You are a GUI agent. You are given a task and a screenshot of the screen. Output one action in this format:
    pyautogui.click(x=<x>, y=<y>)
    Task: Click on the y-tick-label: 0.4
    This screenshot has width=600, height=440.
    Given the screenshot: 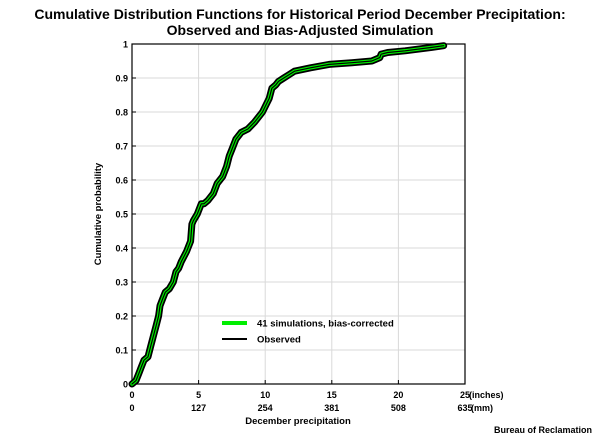 What is the action you would take?
    pyautogui.click(x=121, y=249)
    